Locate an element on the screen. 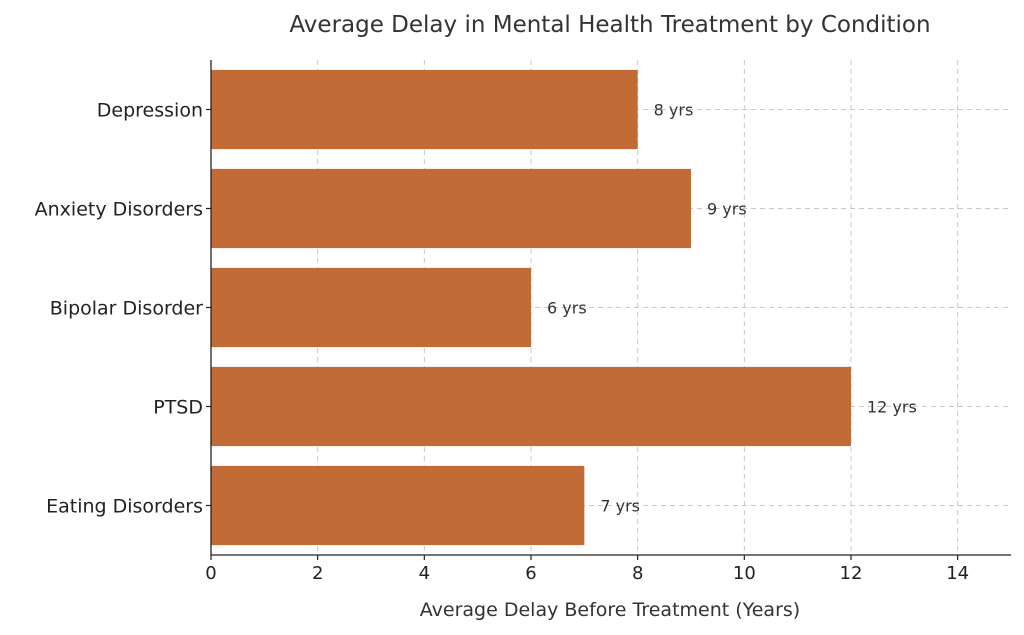 The height and width of the screenshot is (635, 1024). x-axis-title: Average Delay Before Treatment (Years) is located at coordinates (610, 610).